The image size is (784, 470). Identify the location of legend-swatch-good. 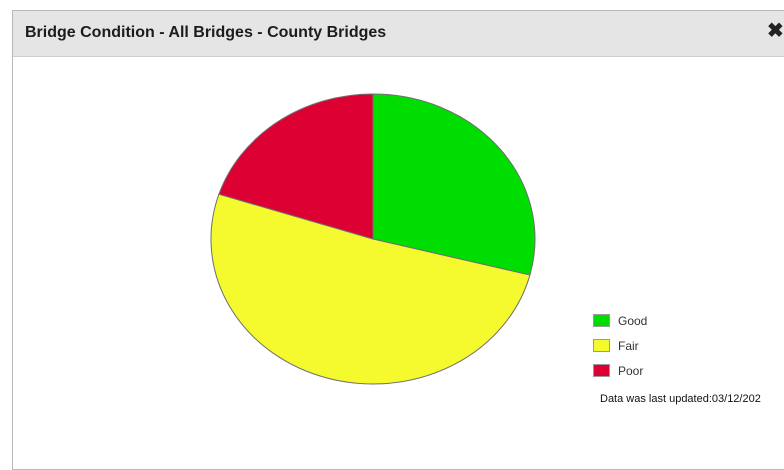
(601, 320).